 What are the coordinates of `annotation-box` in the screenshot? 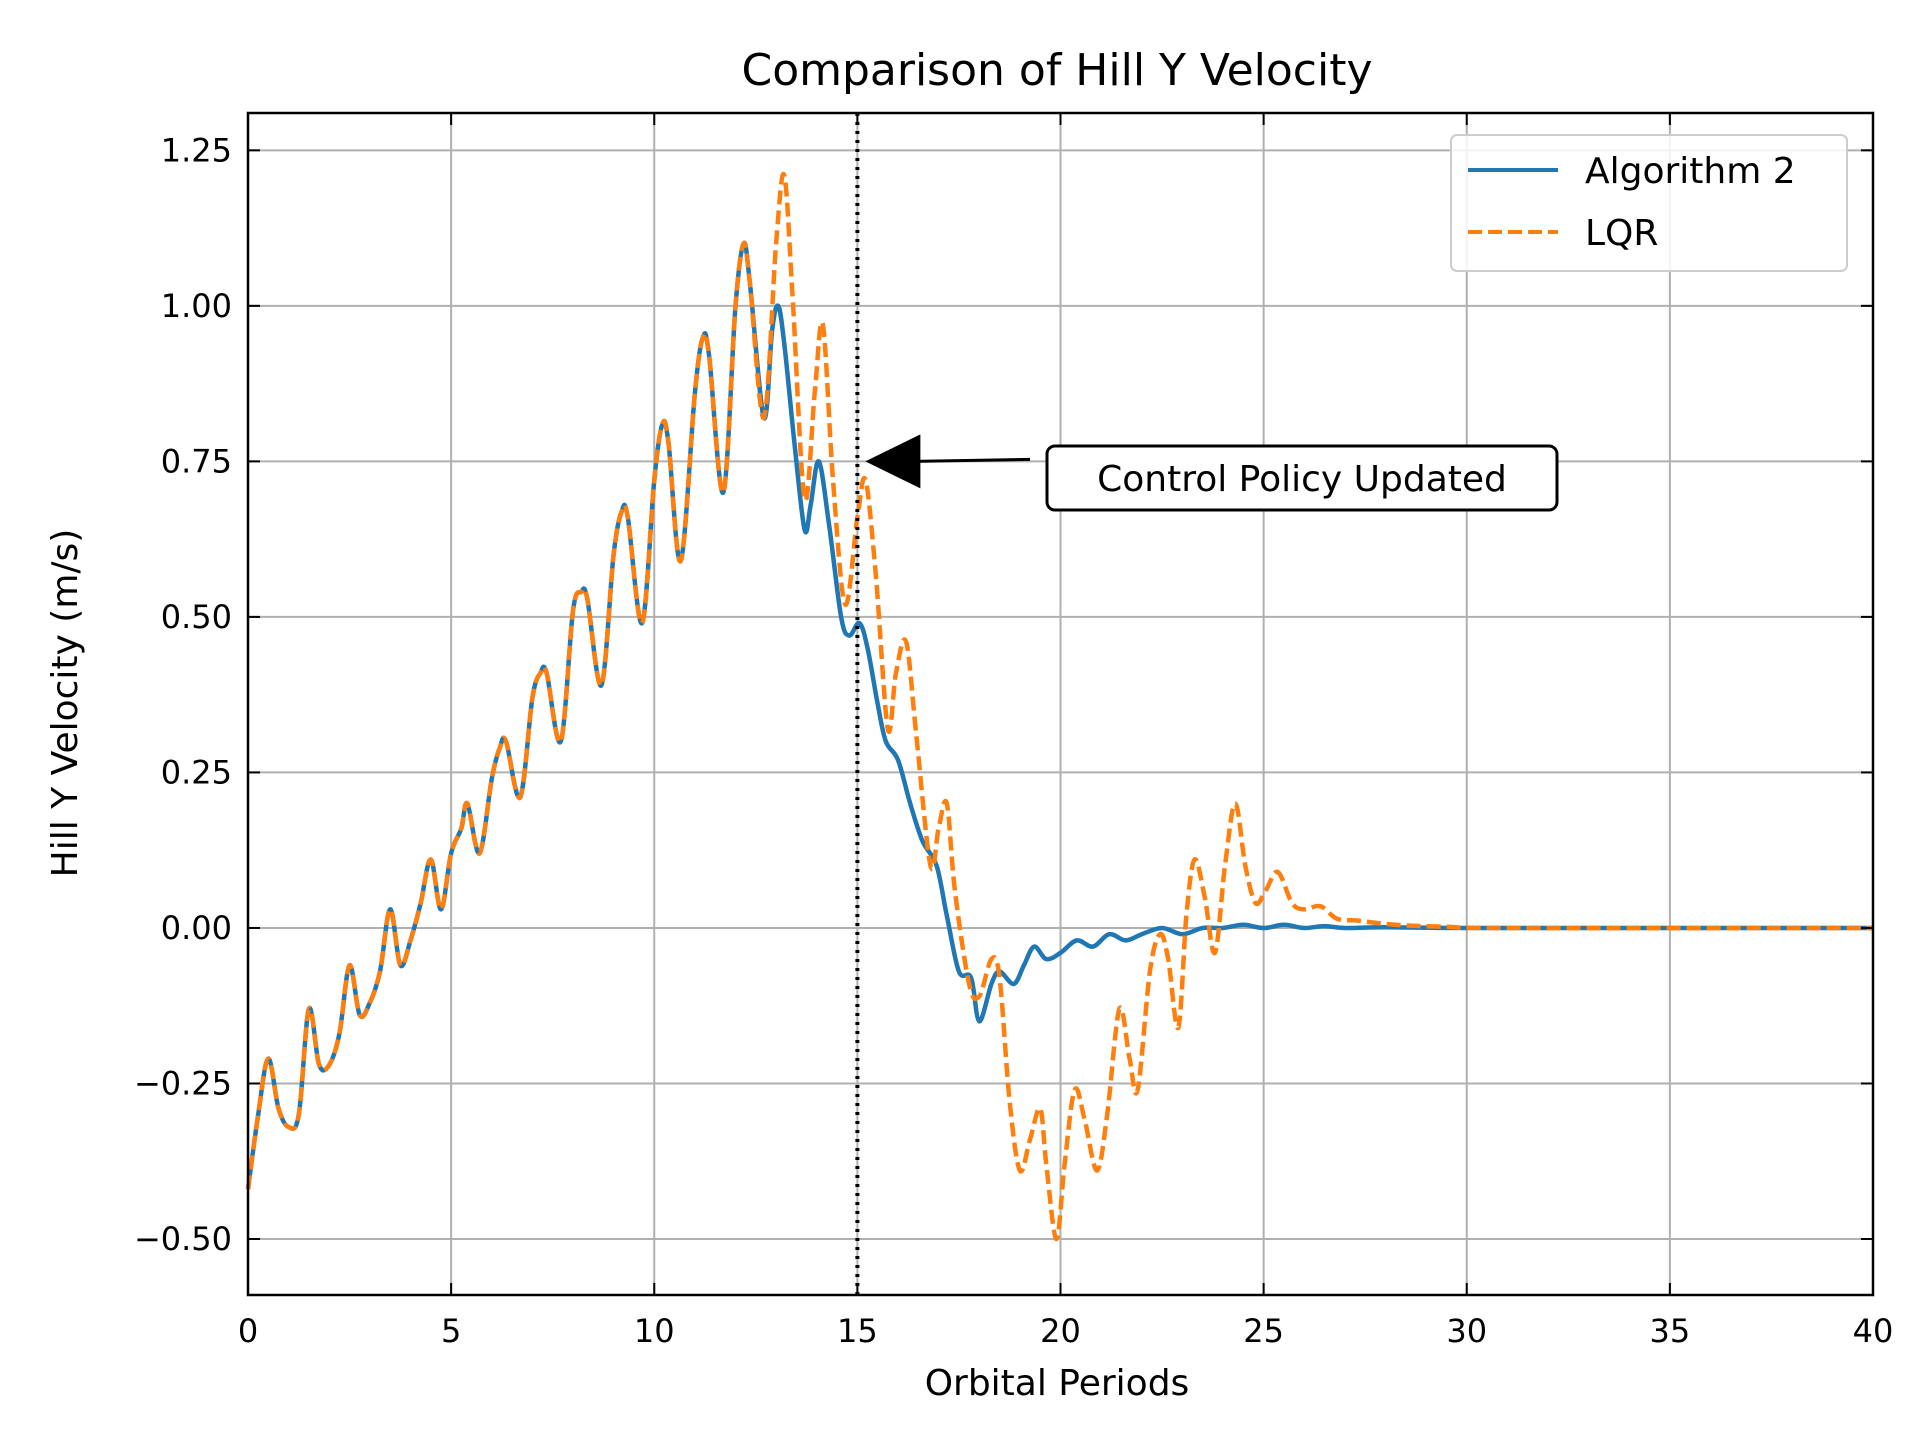 It's located at (1302, 478).